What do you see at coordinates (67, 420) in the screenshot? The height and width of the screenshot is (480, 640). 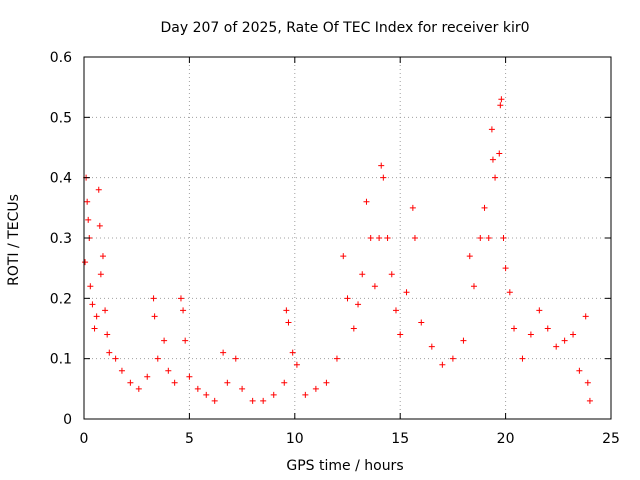 I see `y-tick-label: 0` at bounding box center [67, 420].